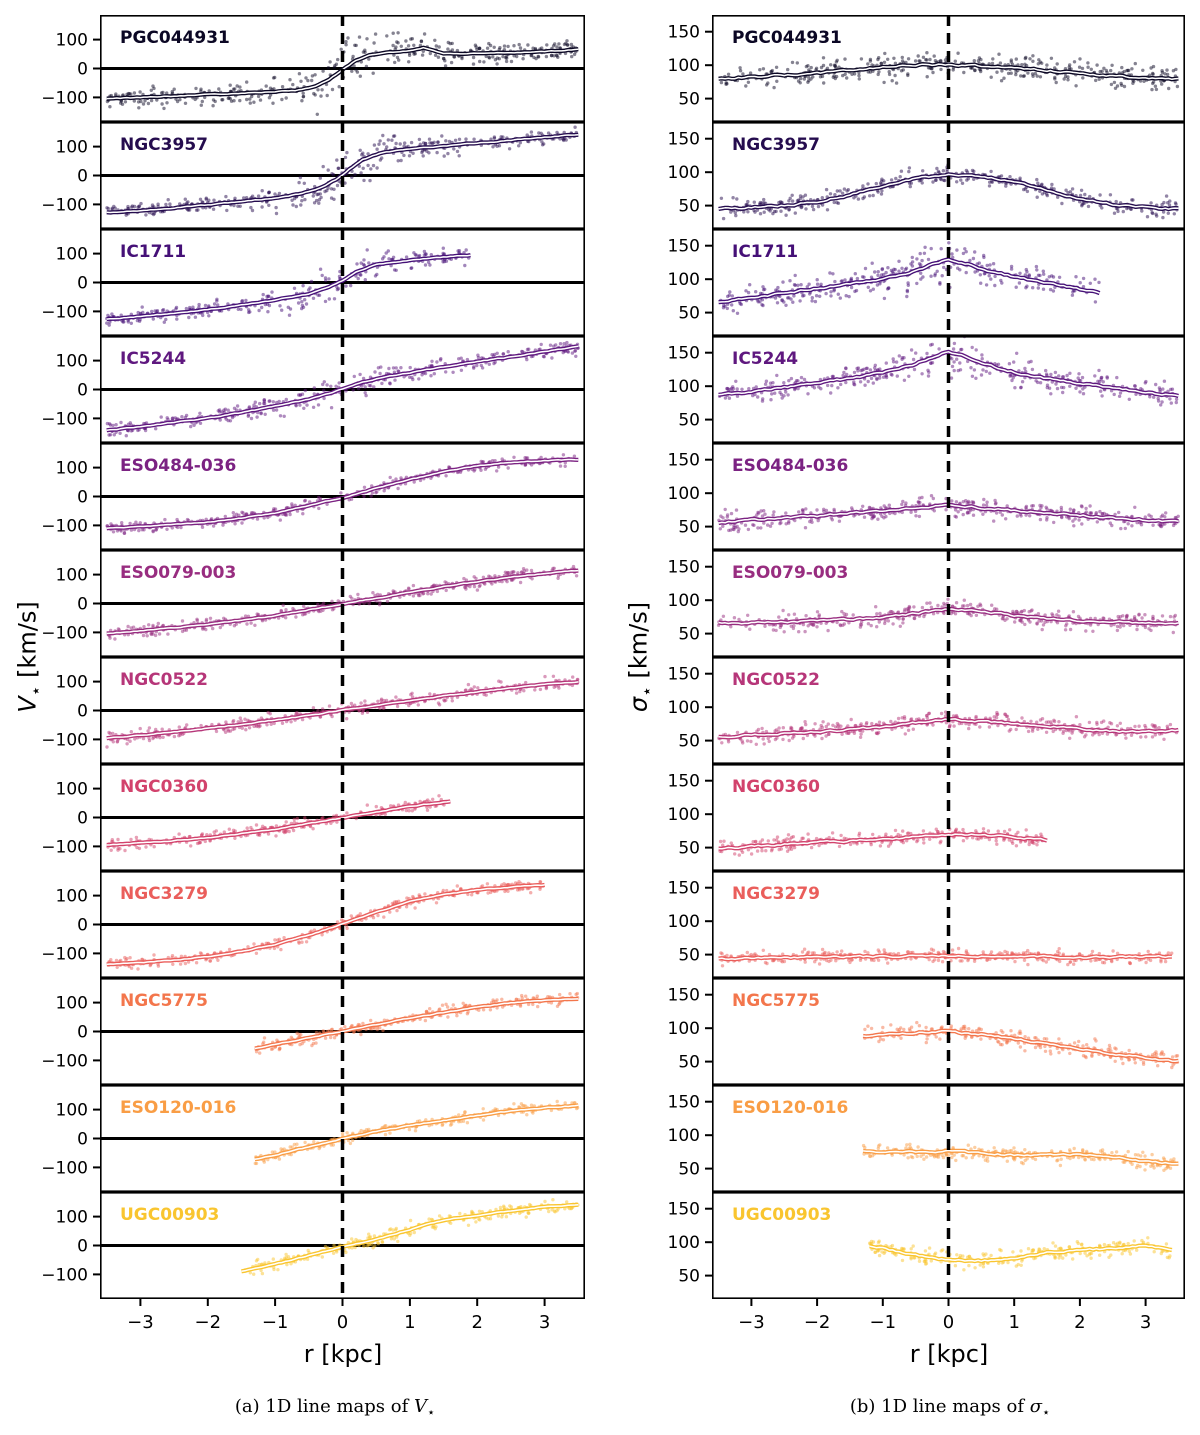 The image size is (1200, 1435). Describe the element at coordinates (409, 1322) in the screenshot. I see `x-tick-label: 1` at that location.